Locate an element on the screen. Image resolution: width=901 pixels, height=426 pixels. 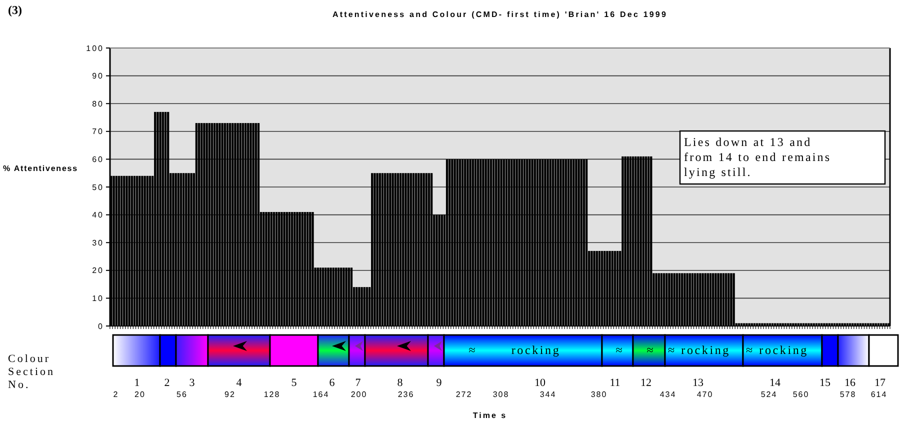
y-tick-label: 10 is located at coordinates (98, 298).